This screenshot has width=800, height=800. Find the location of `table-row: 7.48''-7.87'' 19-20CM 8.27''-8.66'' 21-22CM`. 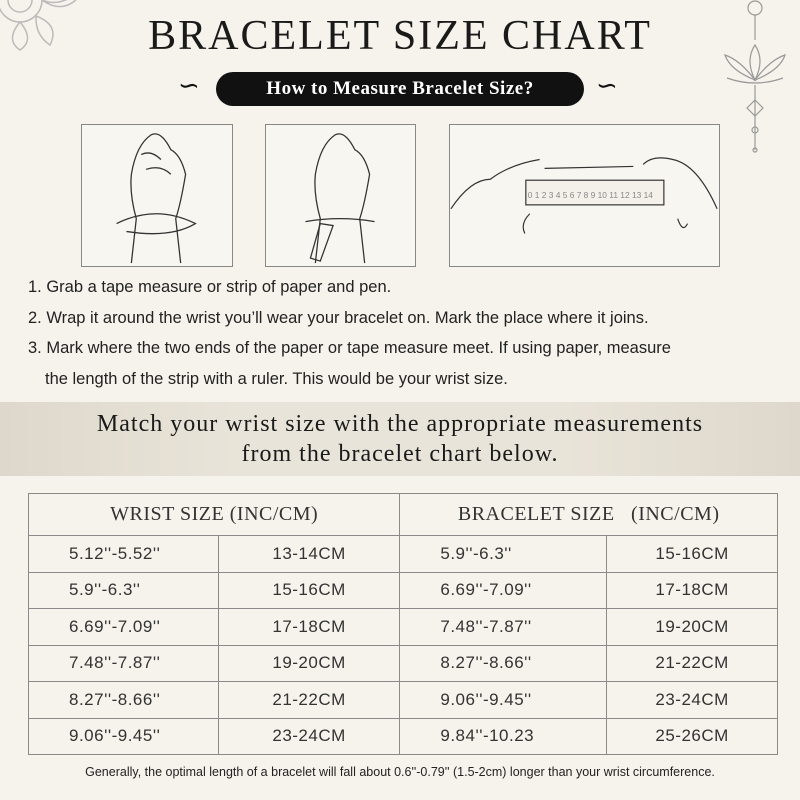

table-row: 7.48''-7.87'' 19-20CM 8.27''-8.66'' 21-22CM is located at coordinates (403, 663).